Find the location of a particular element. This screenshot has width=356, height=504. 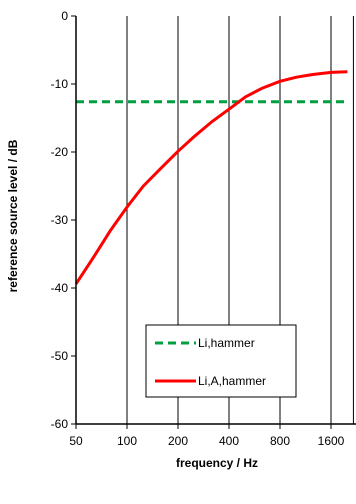

x-axis-title: frequency / Hz is located at coordinates (217, 463).